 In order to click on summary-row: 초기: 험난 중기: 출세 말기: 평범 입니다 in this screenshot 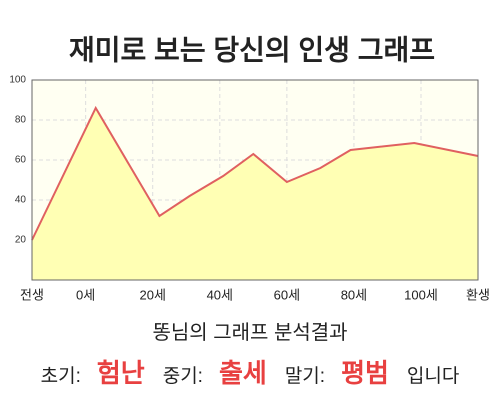, I will do `click(250, 371)`.